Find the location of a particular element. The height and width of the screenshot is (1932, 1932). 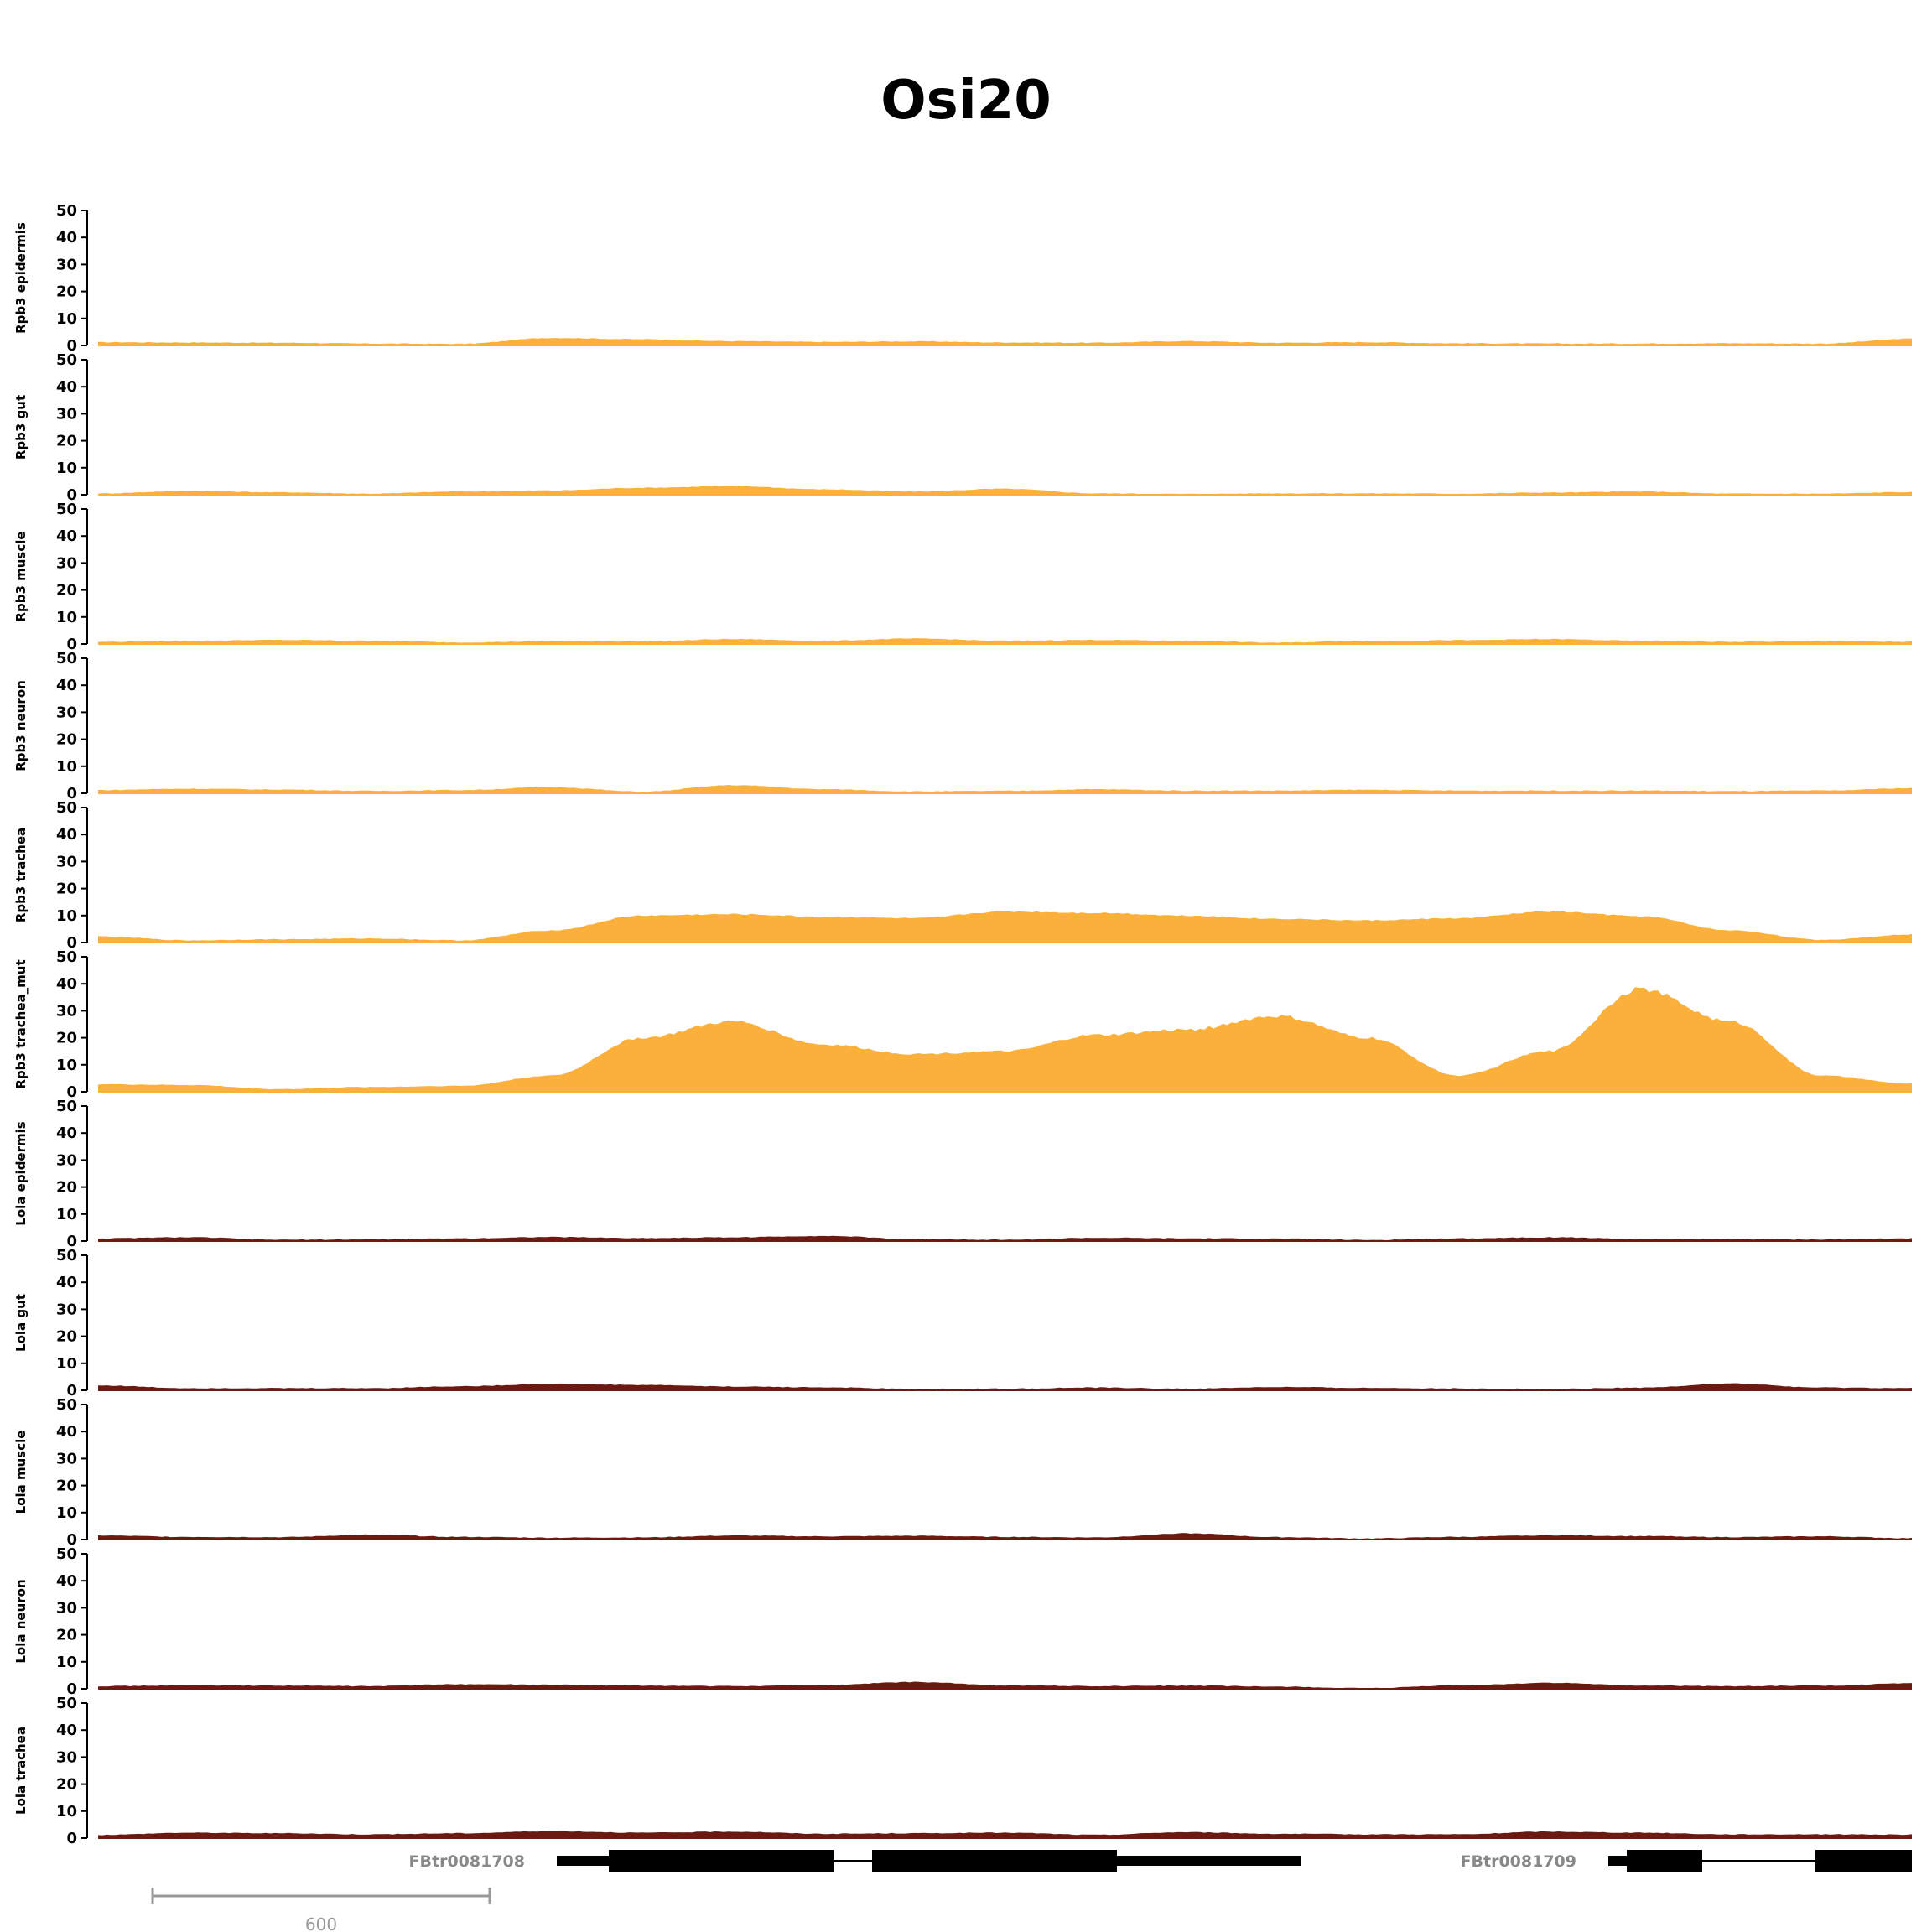

track-label: Rpb3 gut is located at coordinates (21, 427).